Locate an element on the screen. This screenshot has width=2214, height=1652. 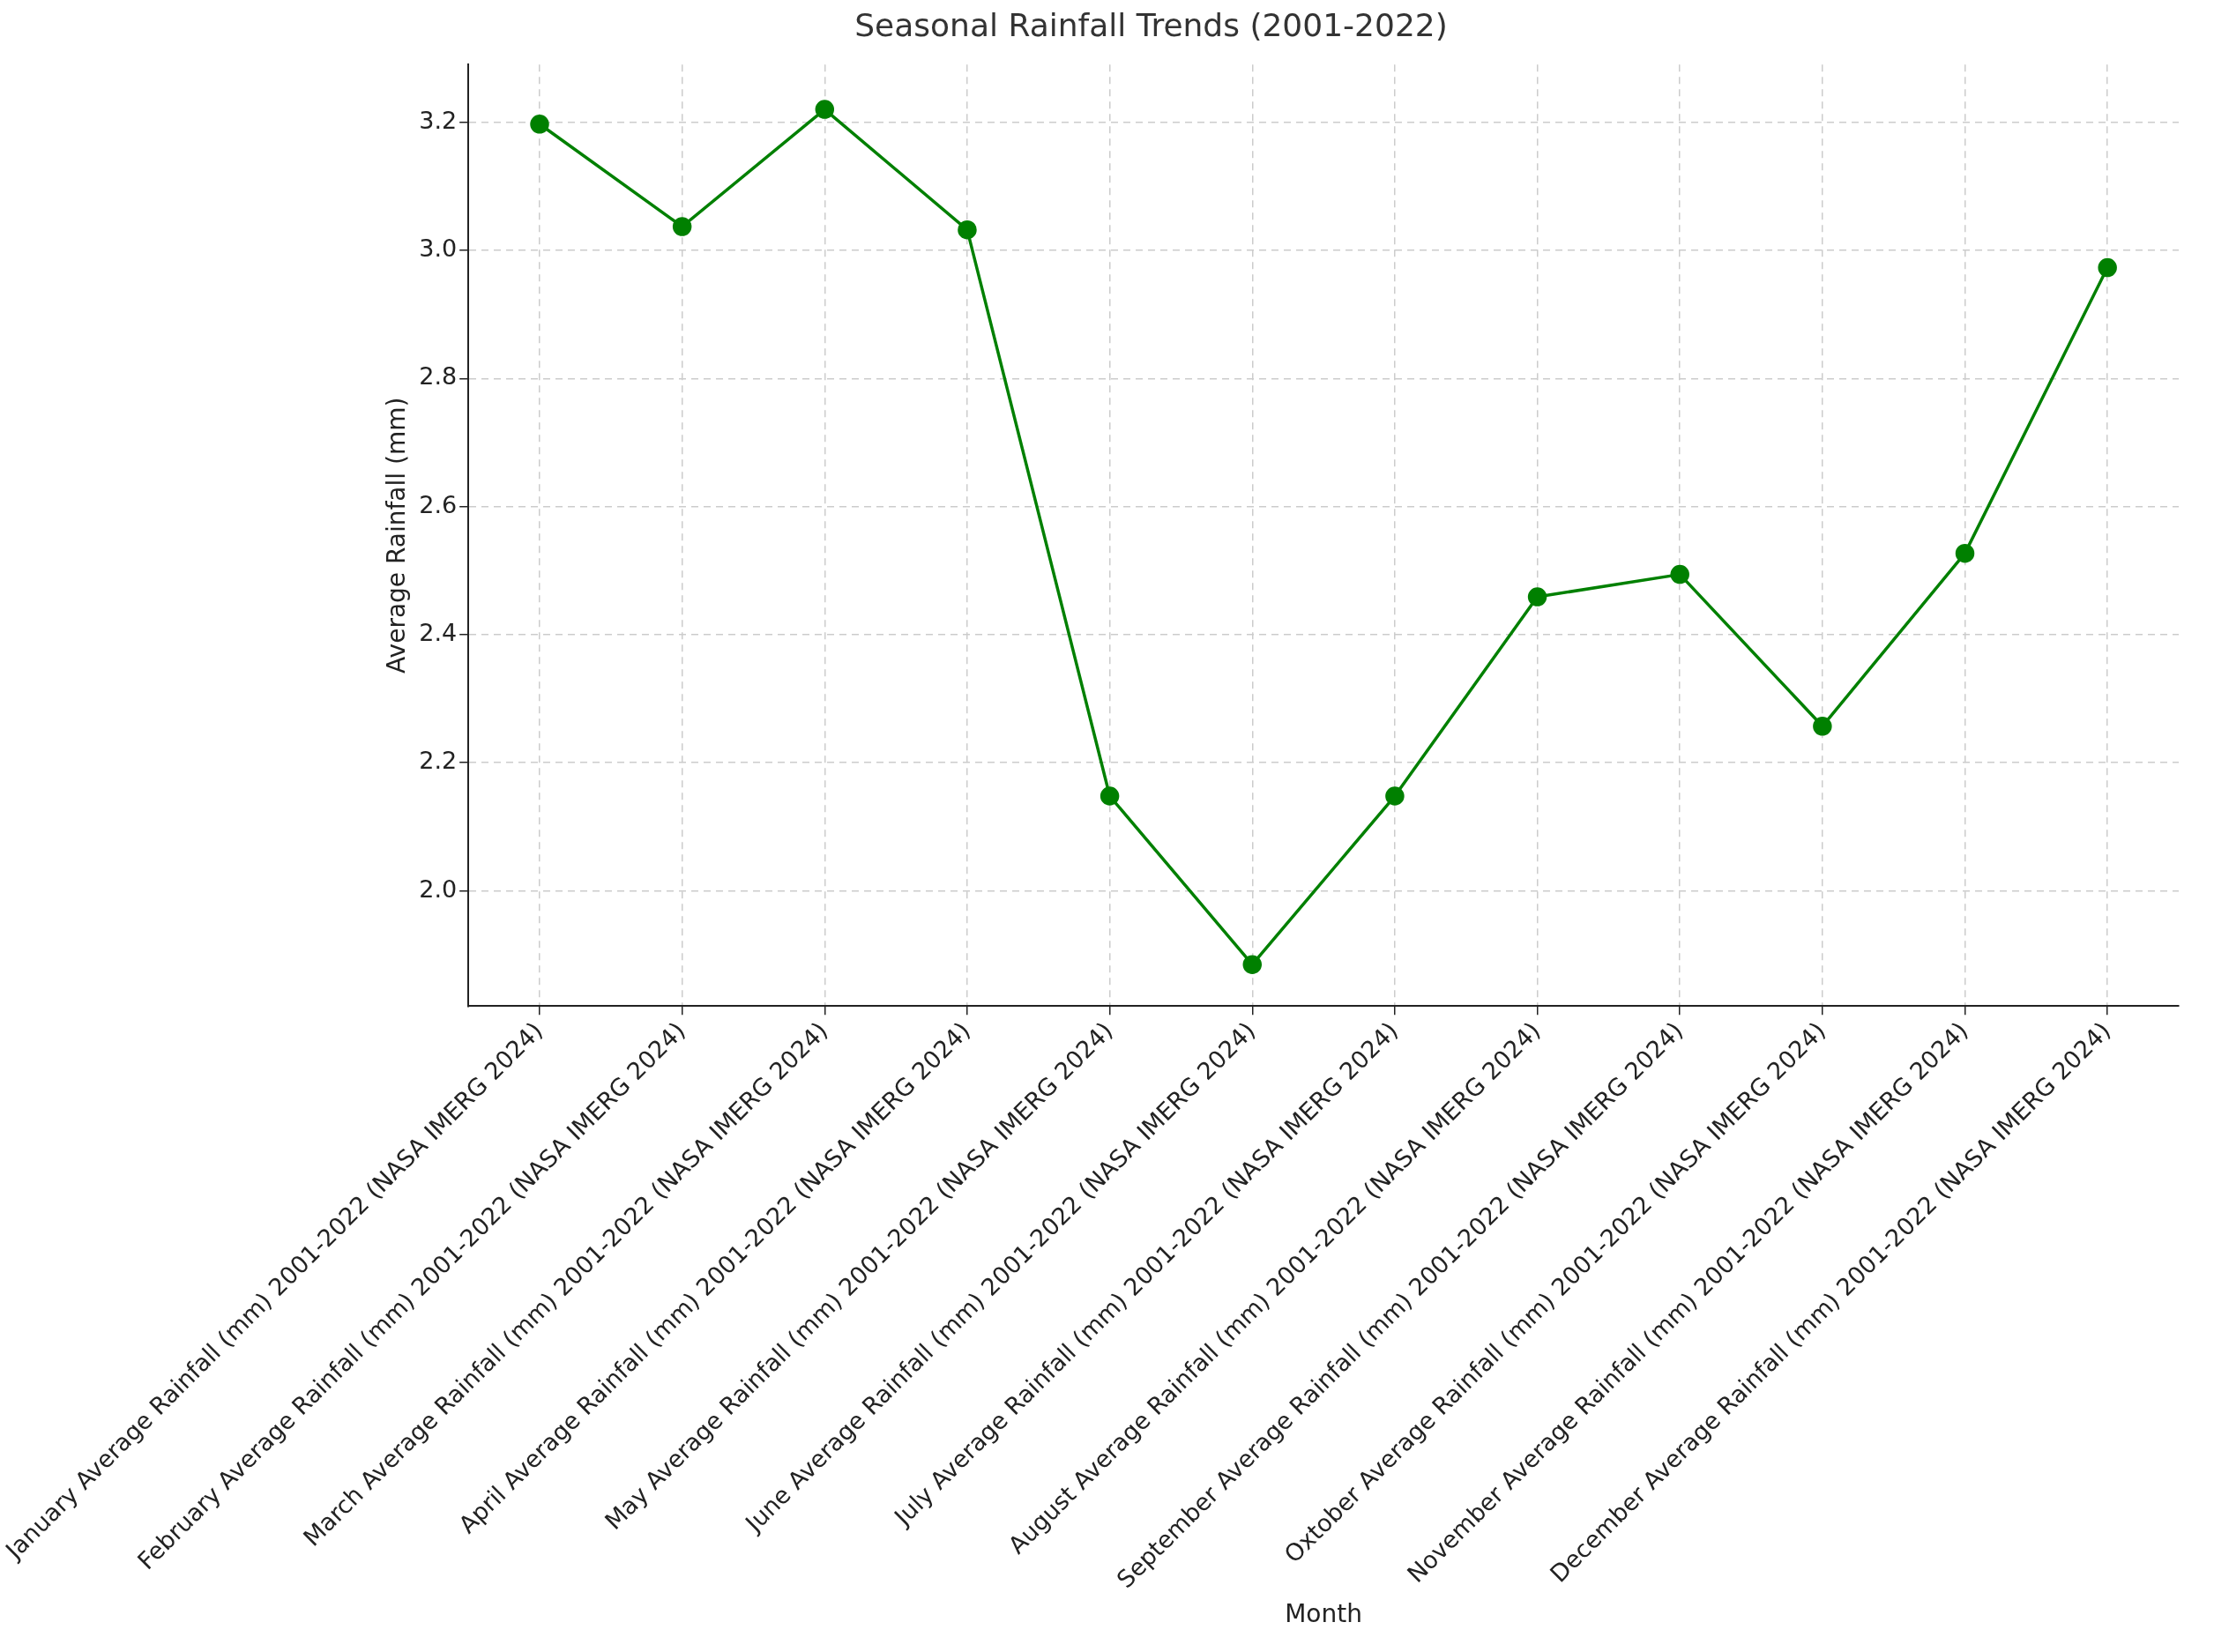
x-axis-title: Month is located at coordinates (1323, 1614).